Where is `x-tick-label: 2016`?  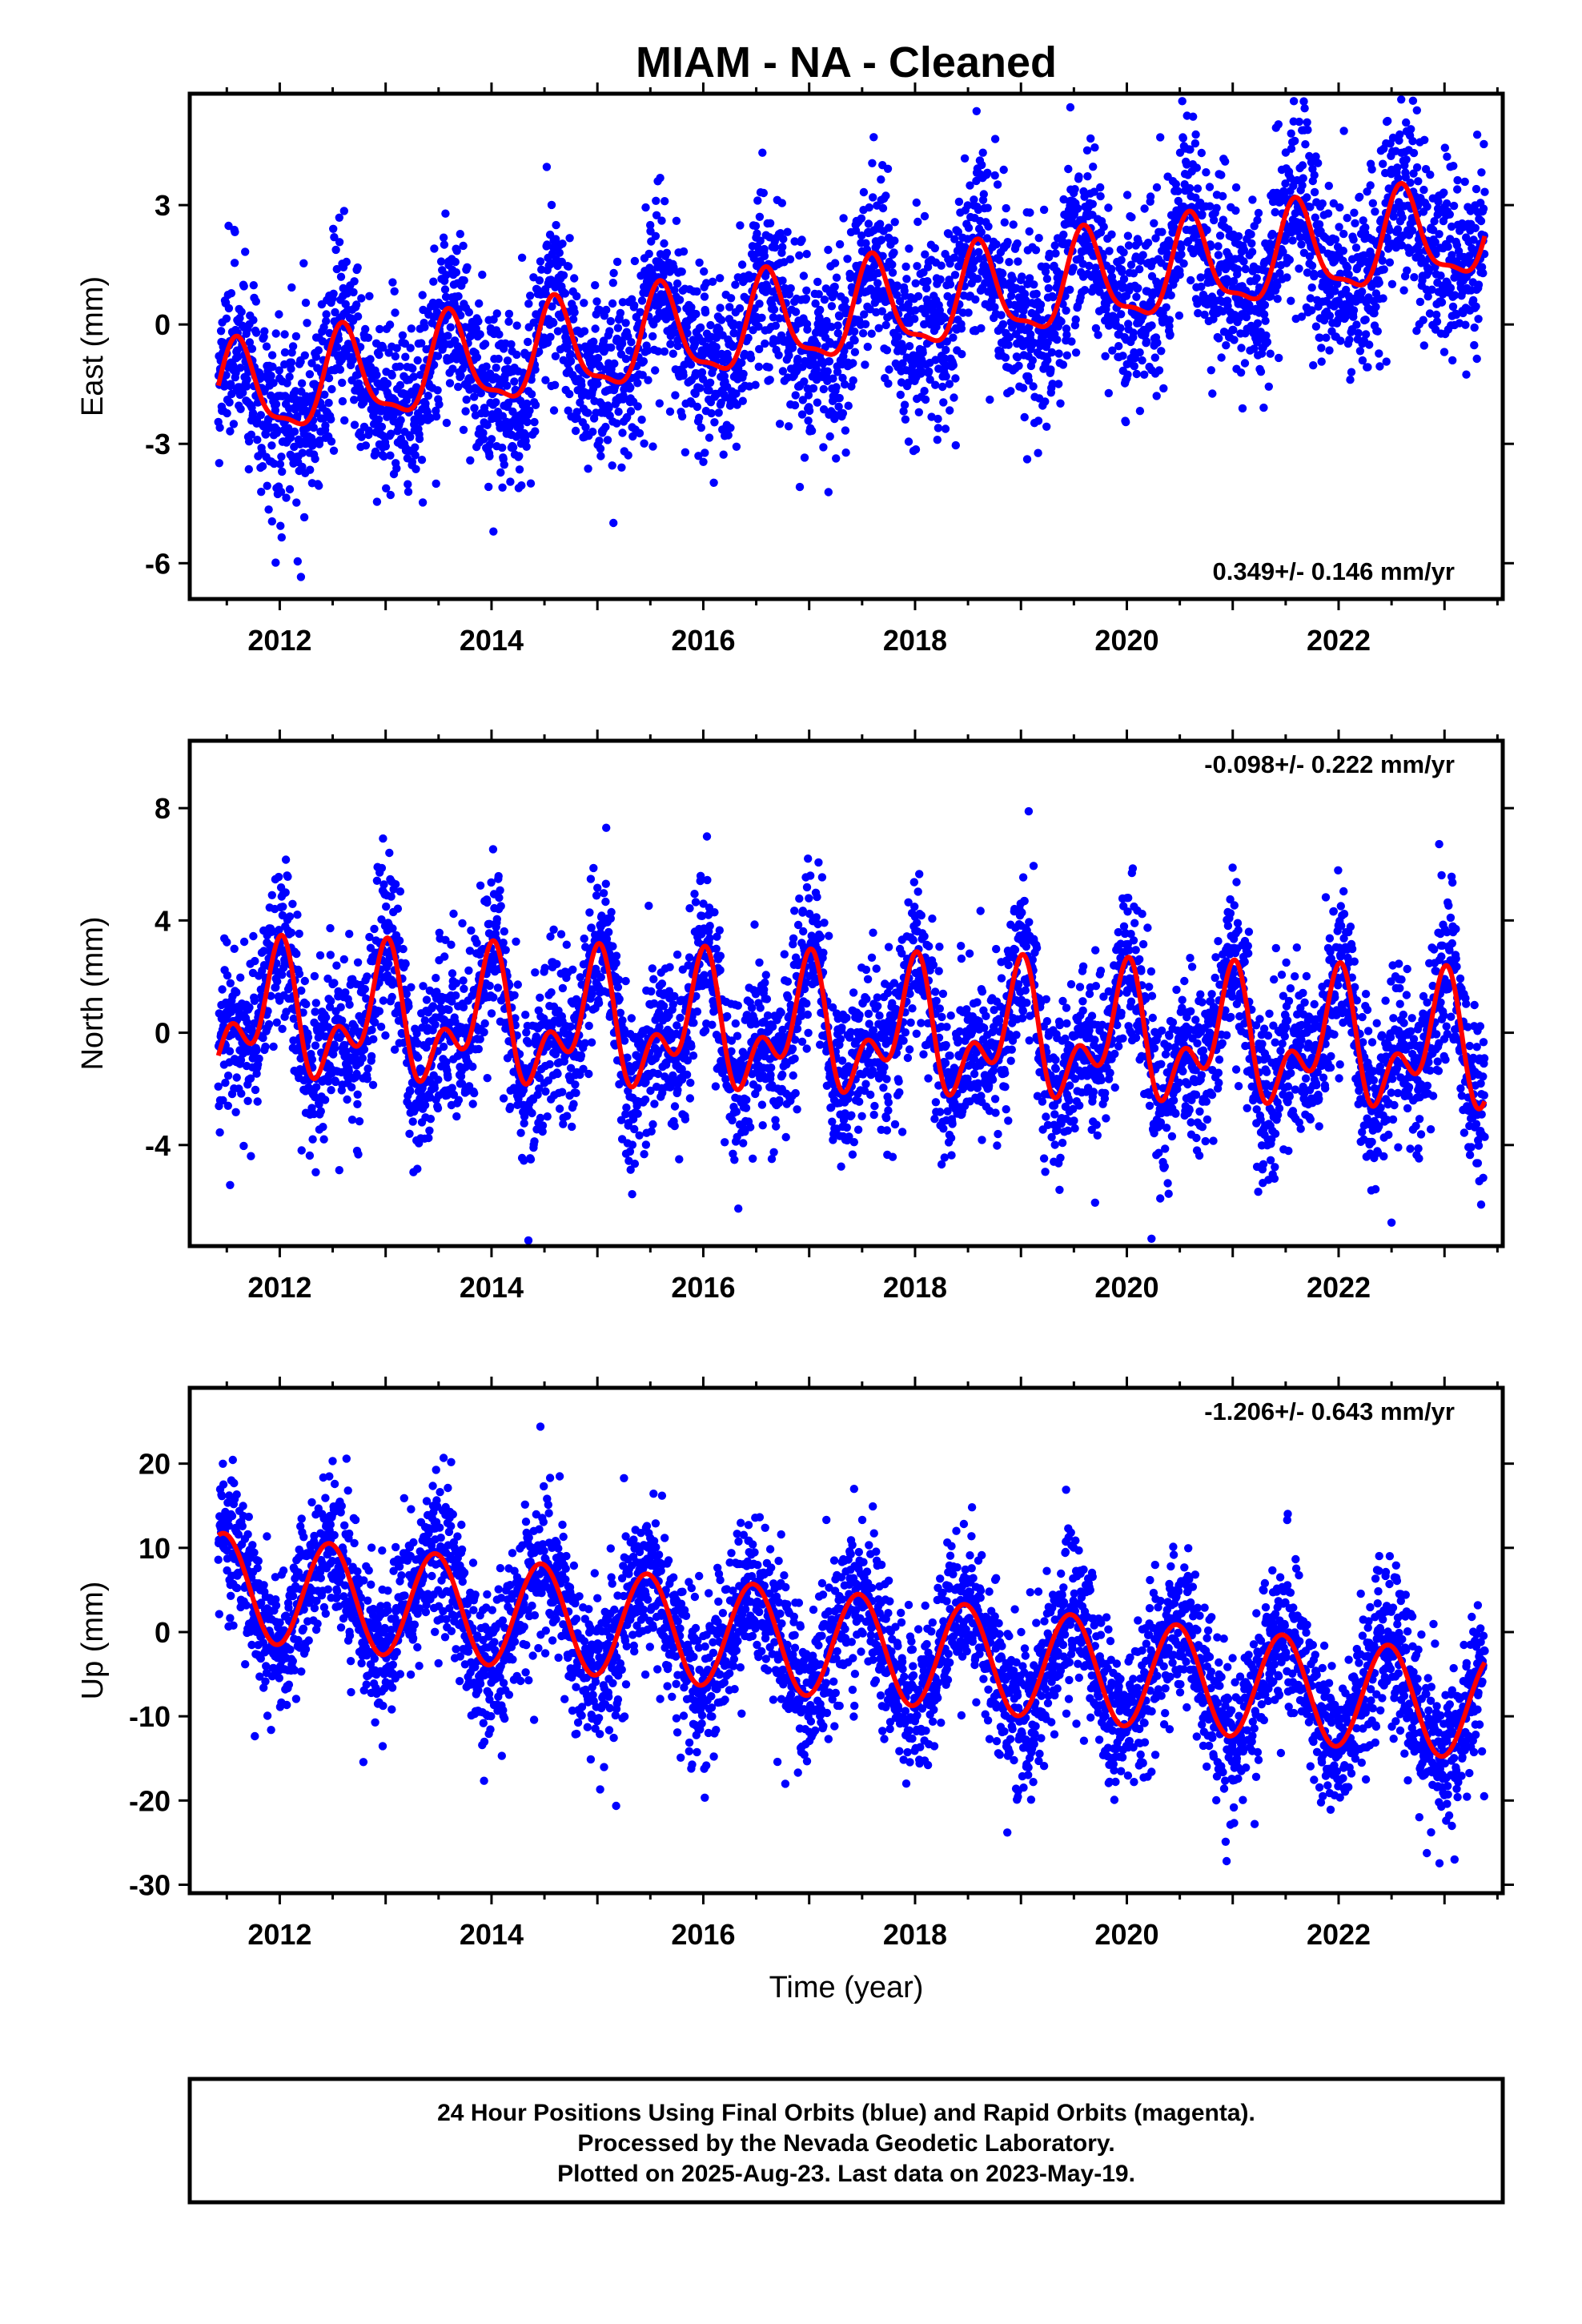
x-tick-label: 2016 is located at coordinates (703, 640).